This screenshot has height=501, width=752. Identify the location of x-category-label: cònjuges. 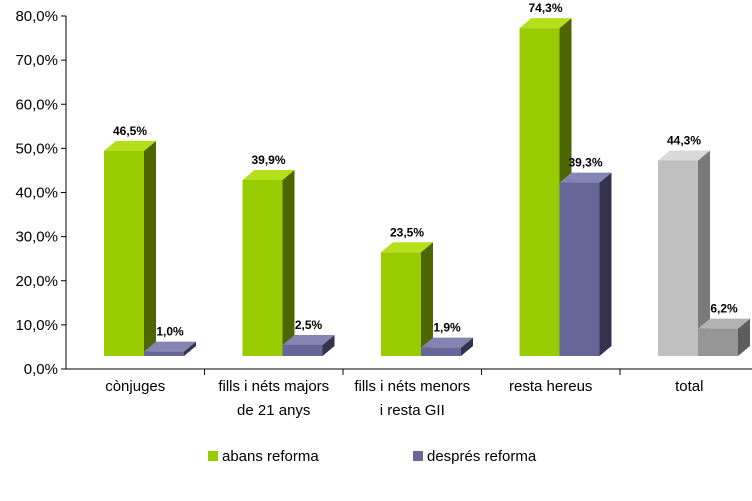
(135, 386).